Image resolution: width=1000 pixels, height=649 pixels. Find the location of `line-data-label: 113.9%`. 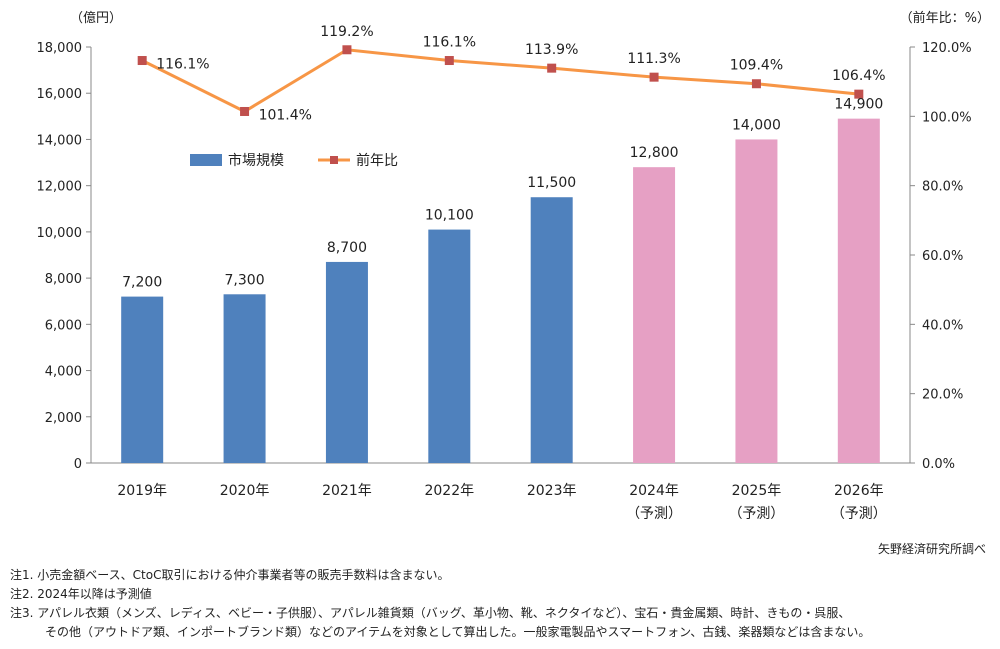

line-data-label: 113.9% is located at coordinates (551, 50).